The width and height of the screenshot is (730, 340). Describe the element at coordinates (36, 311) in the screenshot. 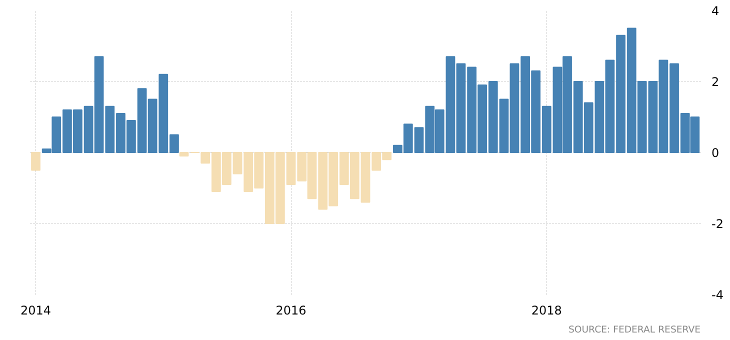

I see `x-tick-label: 2014` at that location.